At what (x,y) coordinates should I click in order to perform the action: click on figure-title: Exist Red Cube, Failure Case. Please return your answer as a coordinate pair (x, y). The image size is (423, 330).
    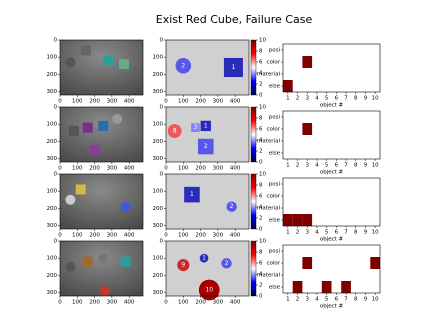
    Looking at the image, I should click on (234, 19).